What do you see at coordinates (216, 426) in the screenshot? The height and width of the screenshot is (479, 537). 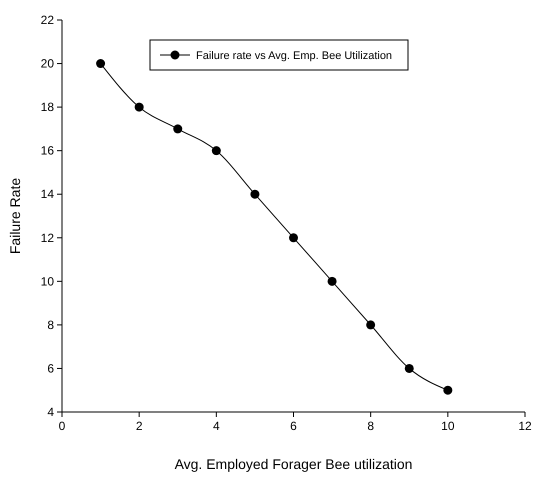 I see `x-tick-label: 4` at bounding box center [216, 426].